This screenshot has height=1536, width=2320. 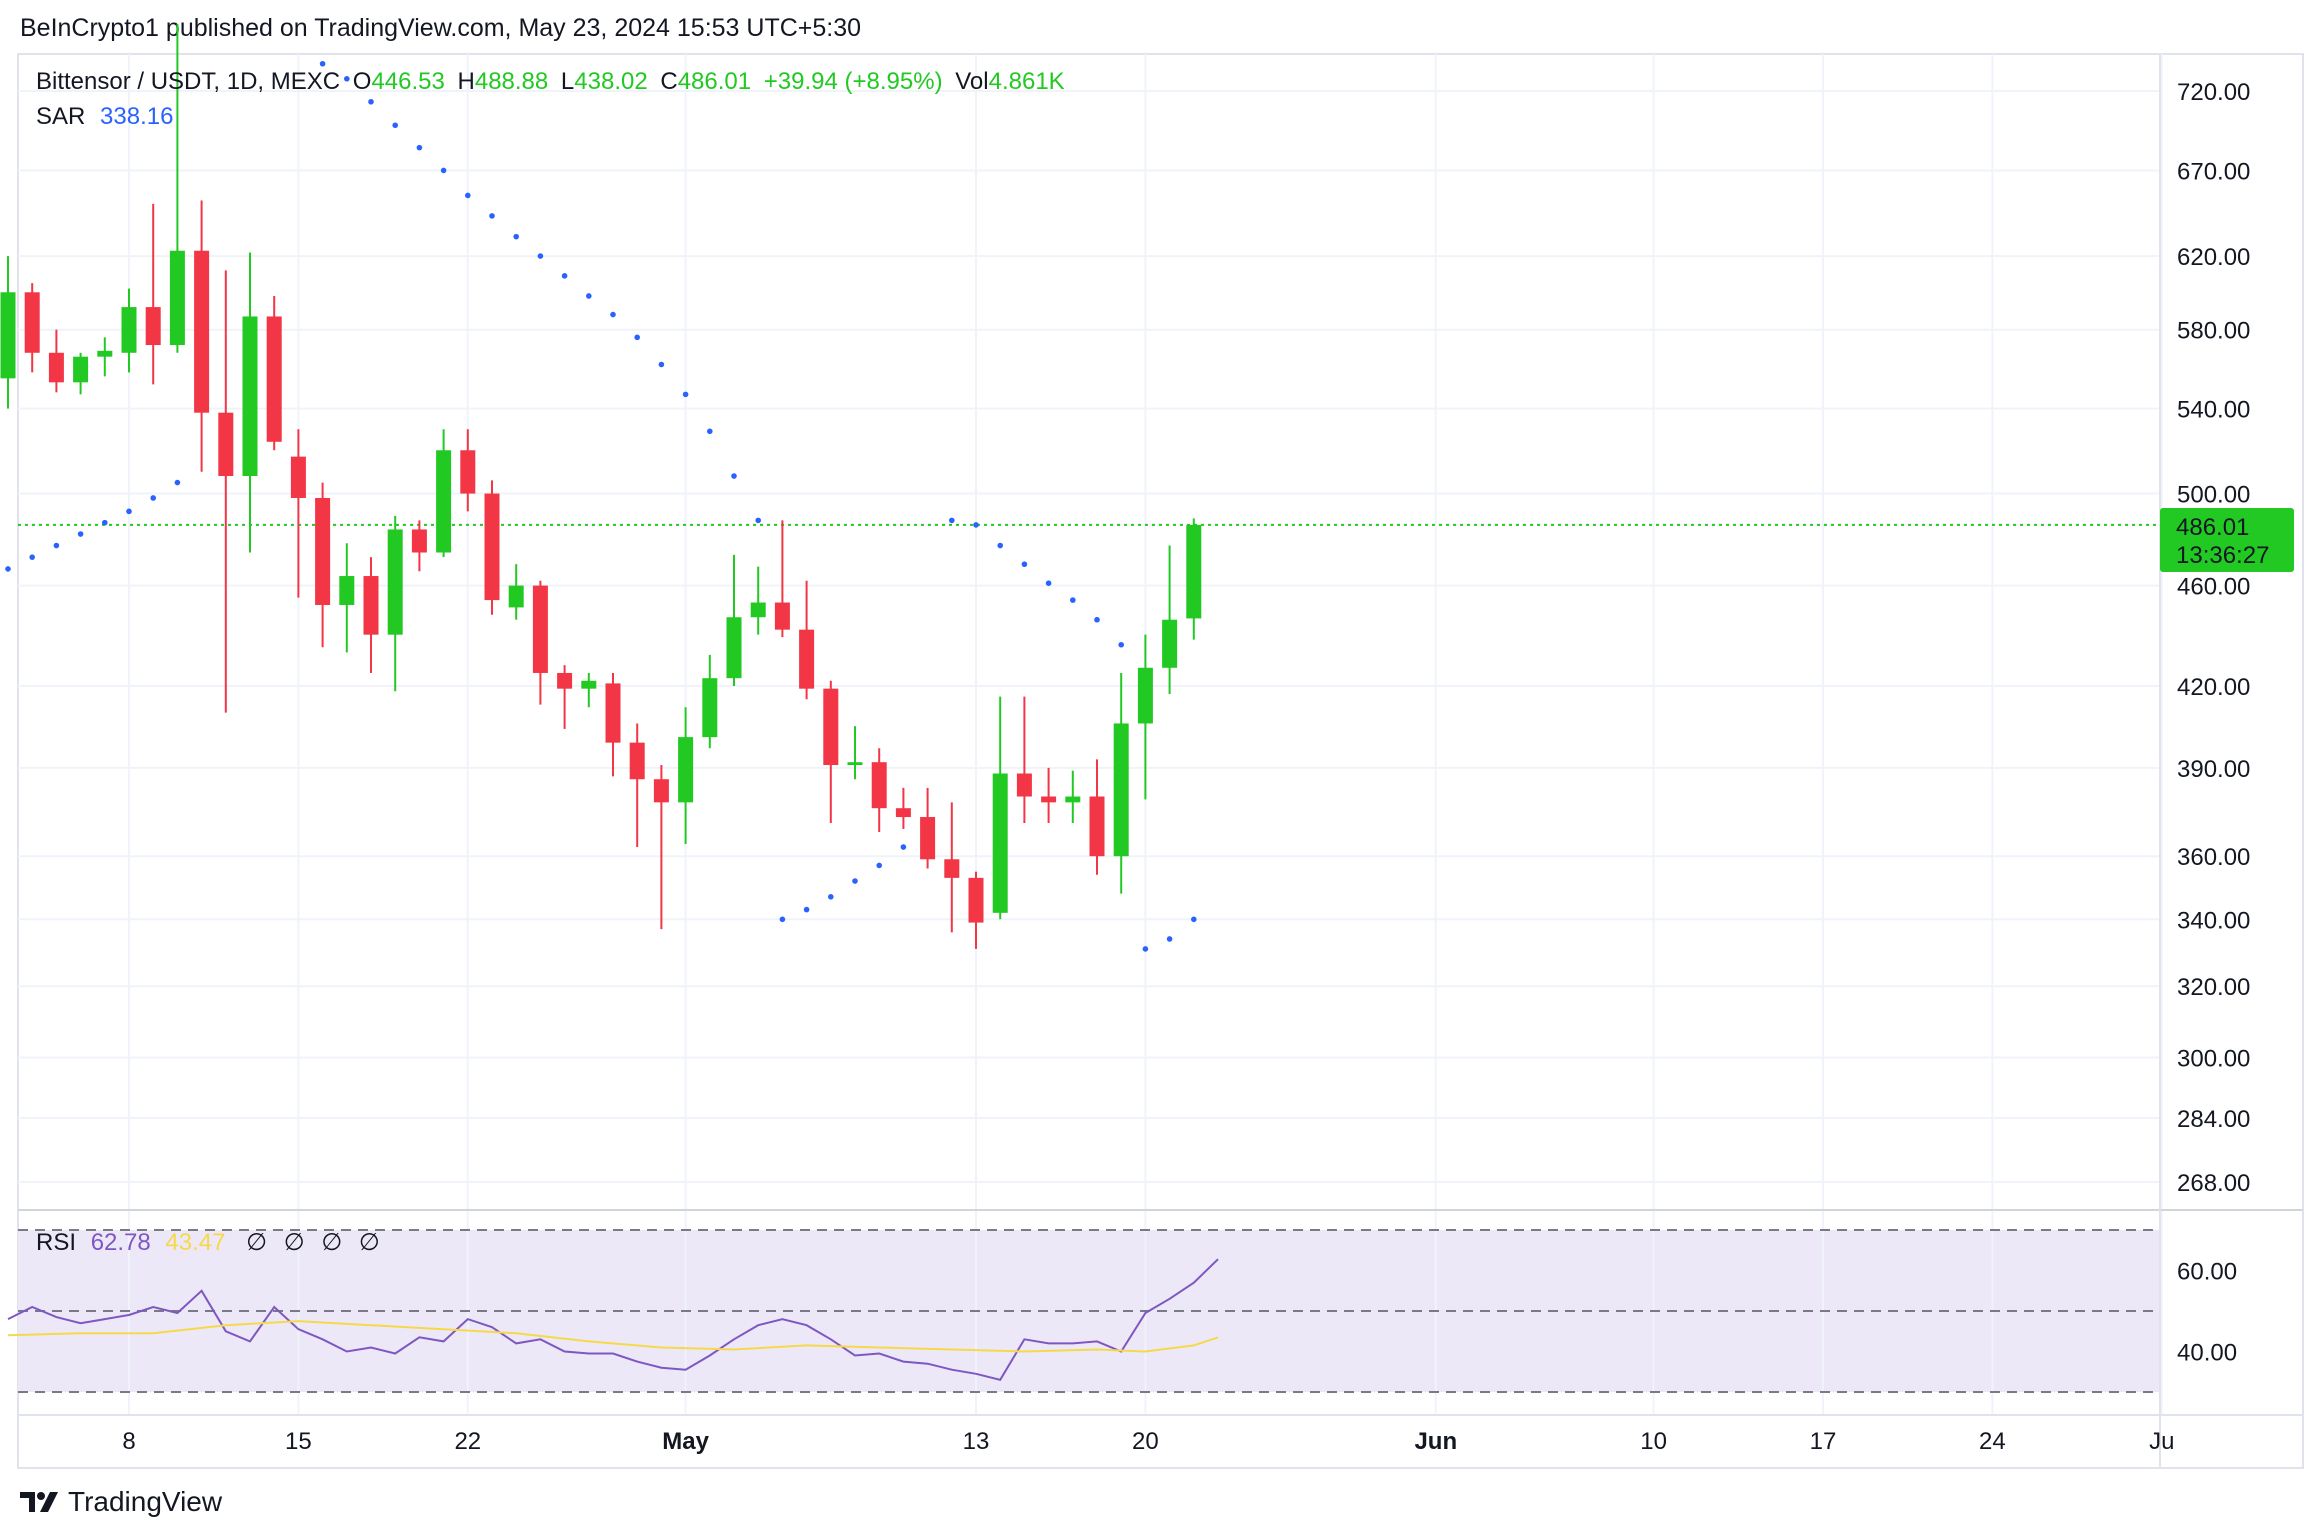 I want to click on vol-value: 4.861K, so click(x=1026, y=81).